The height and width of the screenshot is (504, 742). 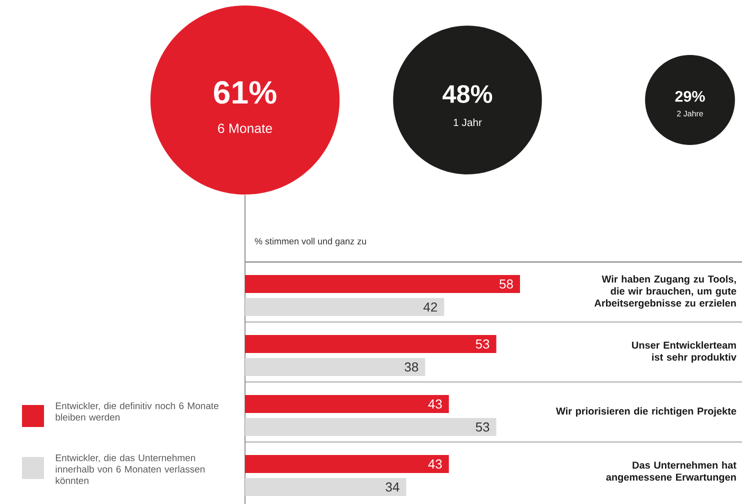 I want to click on data-label: 34, so click(x=393, y=487).